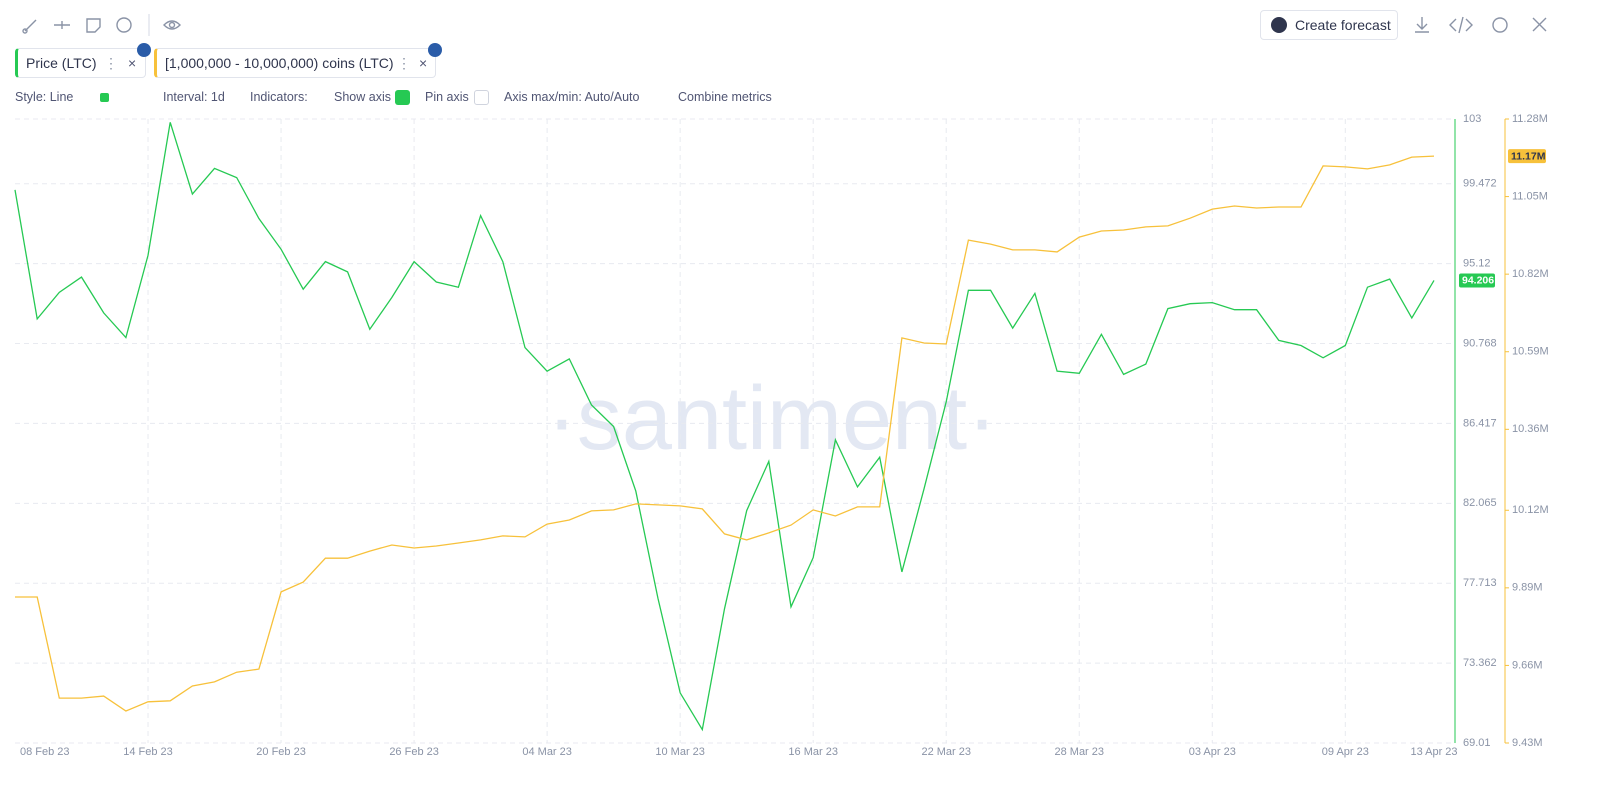  Describe the element at coordinates (281, 752) in the screenshot. I see `x-tick-label: 20 Feb 23` at that location.